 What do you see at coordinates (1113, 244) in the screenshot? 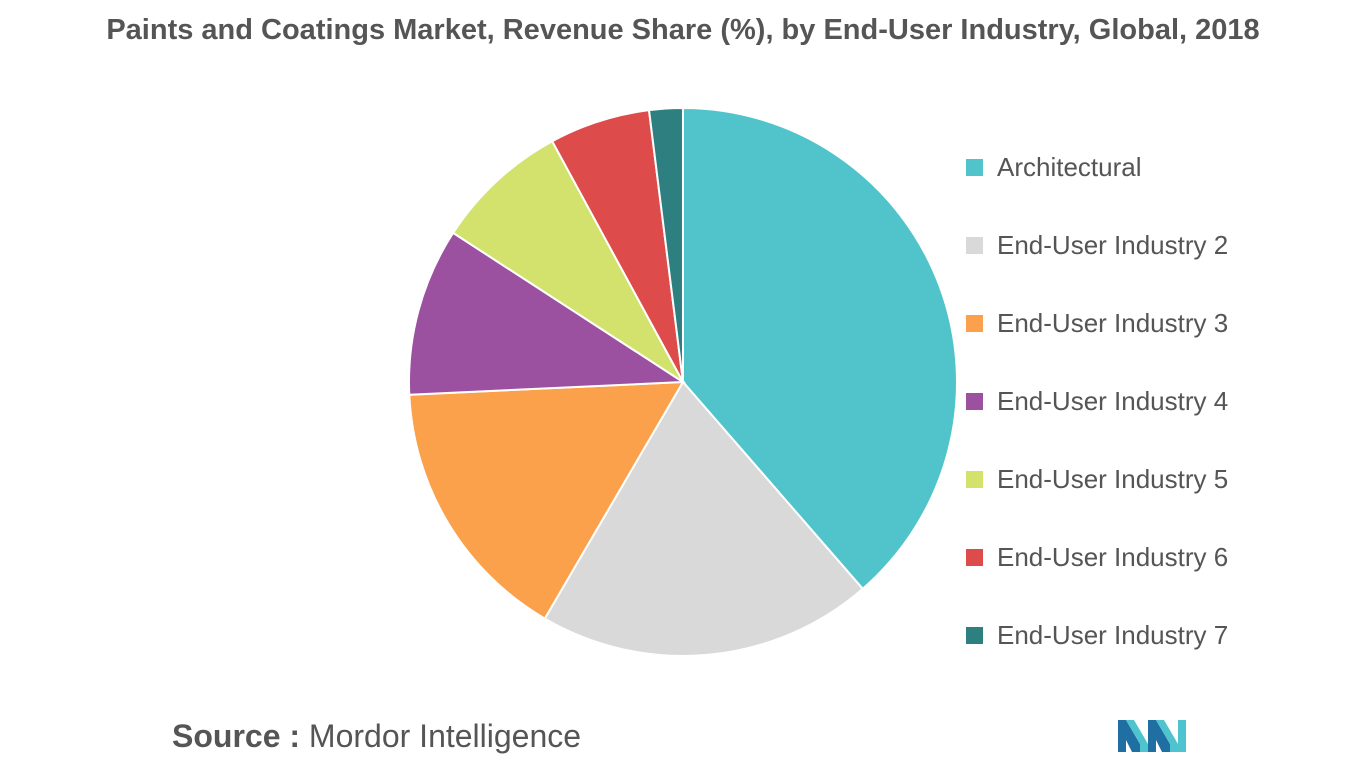
I see `legend-label: End-User Industry 2` at bounding box center [1113, 244].